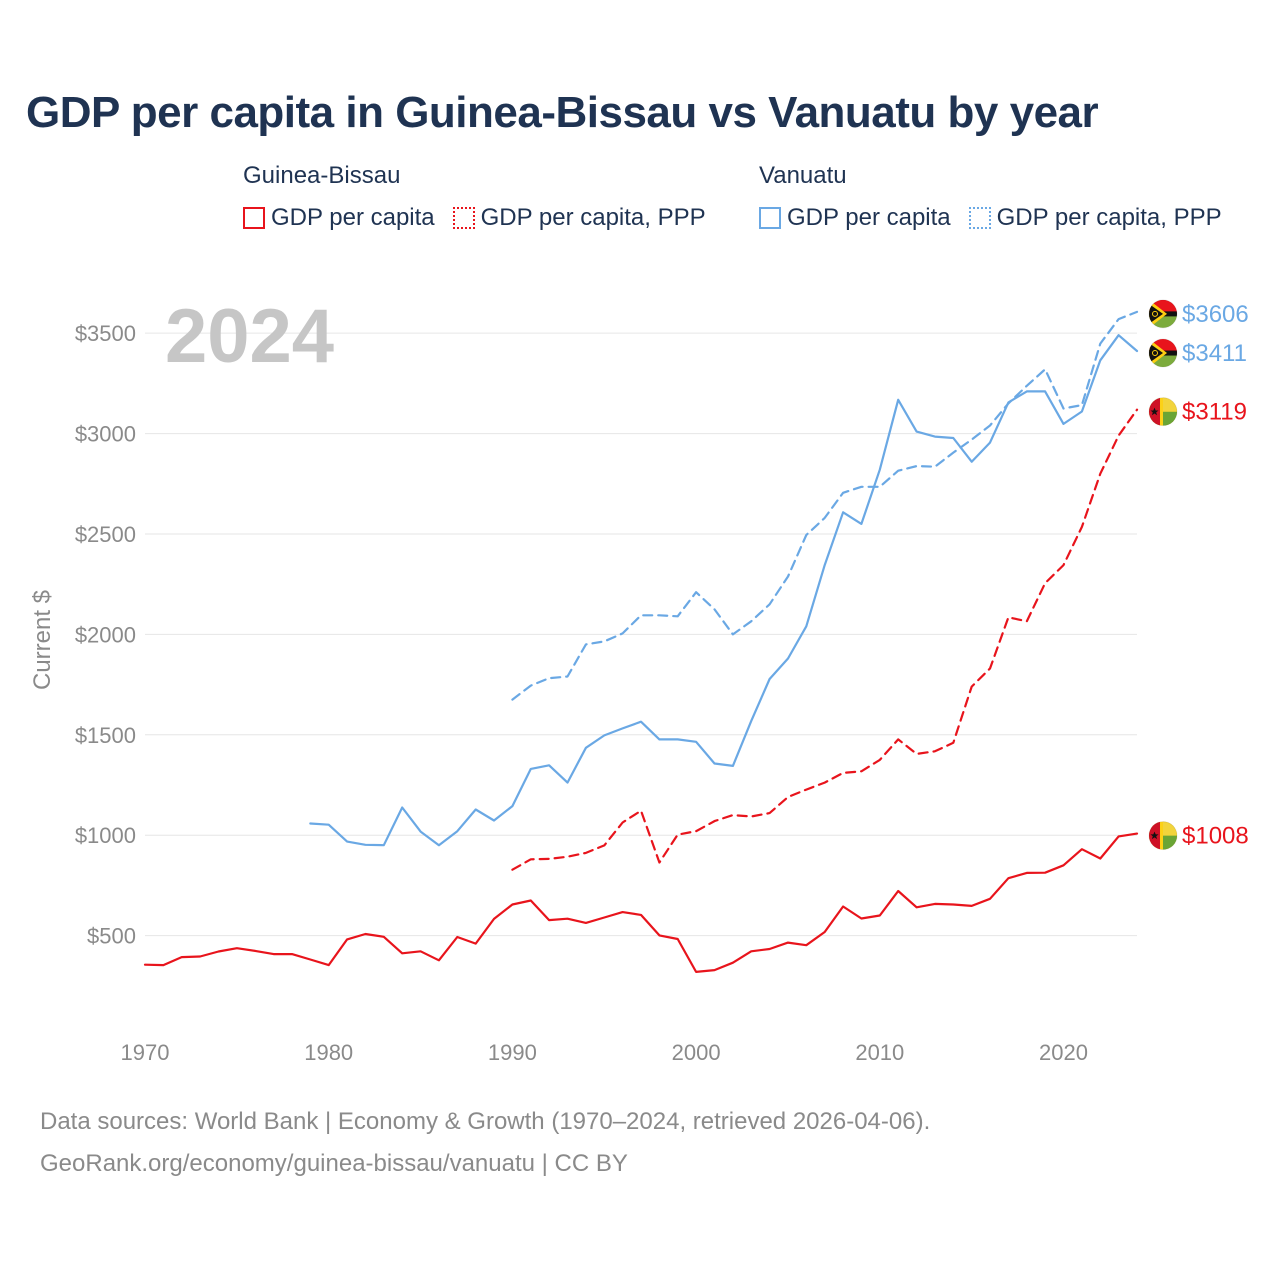 The height and width of the screenshot is (1280, 1280). What do you see at coordinates (463, 218) in the screenshot?
I see `legend-swatch-dotted-red` at bounding box center [463, 218].